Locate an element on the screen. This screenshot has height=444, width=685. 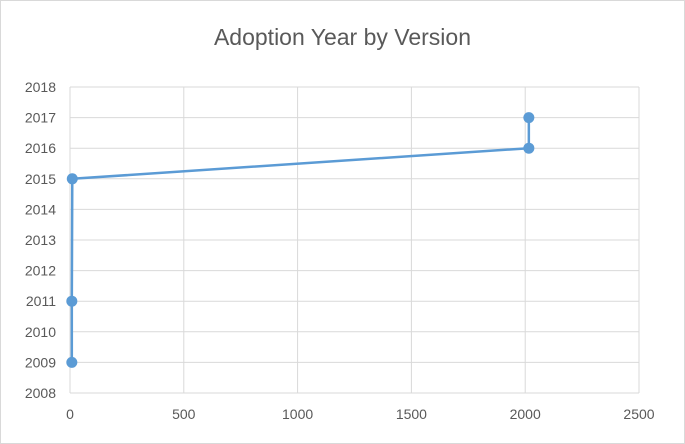
y-tick-label: 2010 is located at coordinates (40, 332).